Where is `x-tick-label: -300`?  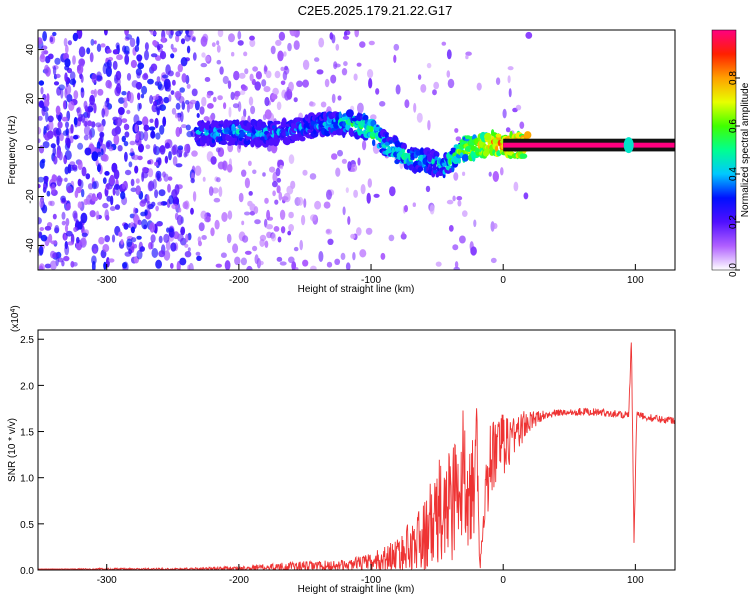 x-tick-label: -300 is located at coordinates (107, 580).